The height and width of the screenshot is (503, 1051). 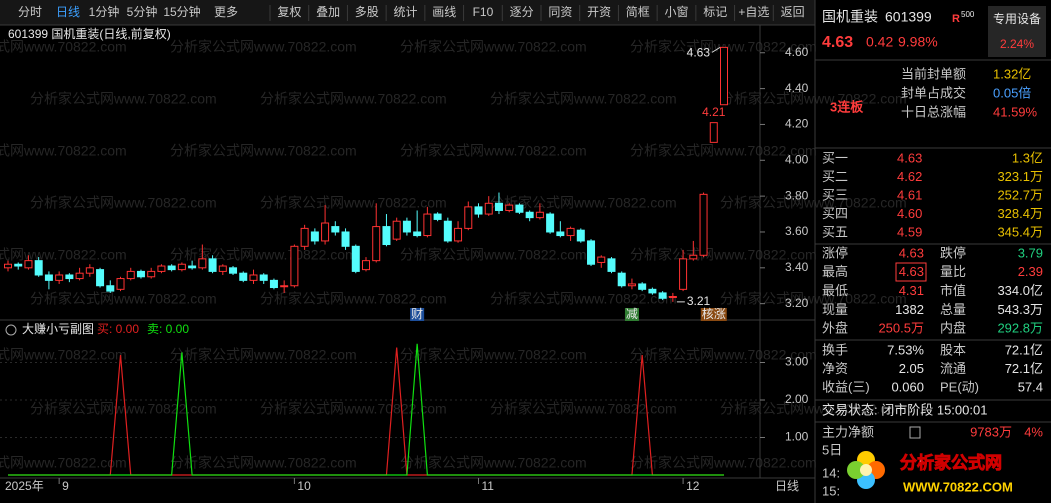 I want to click on toolbar-button: 叠加, so click(x=328, y=12).